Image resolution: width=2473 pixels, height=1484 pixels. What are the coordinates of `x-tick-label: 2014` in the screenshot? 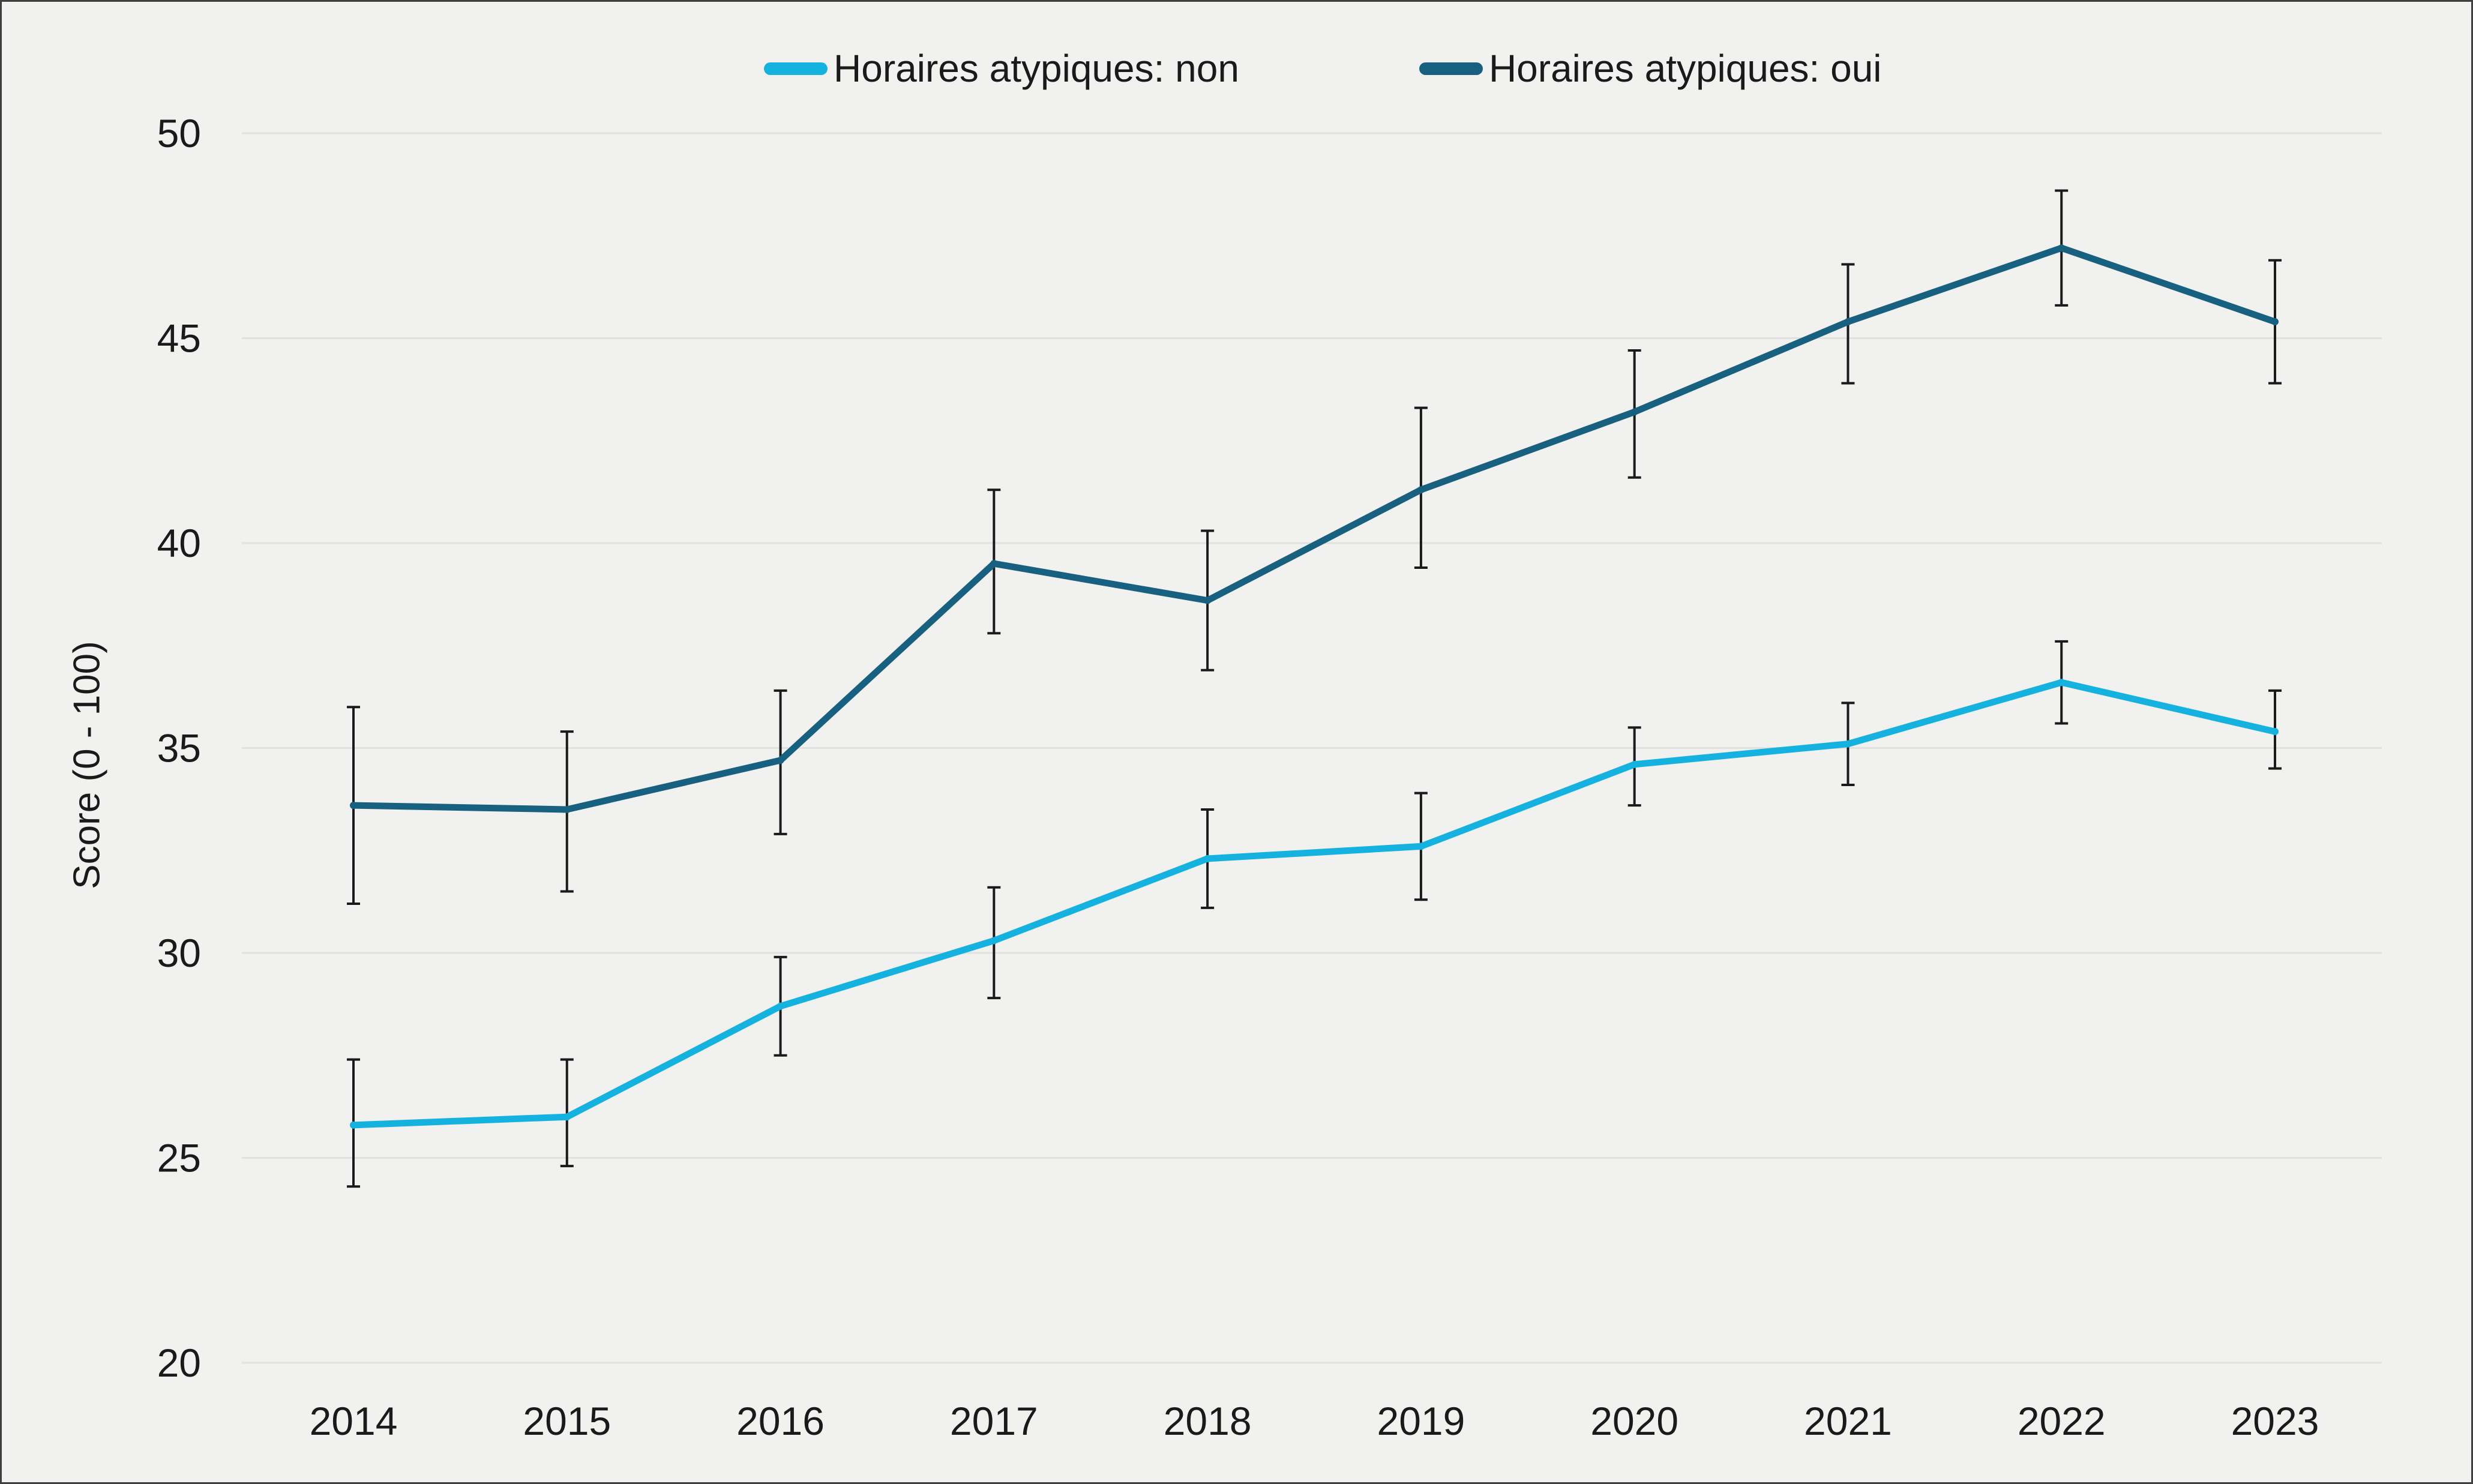 It's located at (354, 1421).